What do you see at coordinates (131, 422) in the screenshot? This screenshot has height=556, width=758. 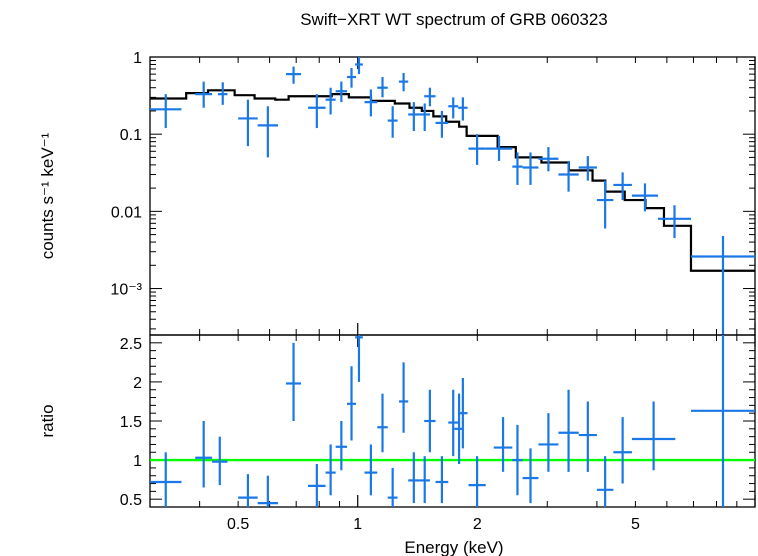 I see `bottom-y-tick-label: 1.5` at bounding box center [131, 422].